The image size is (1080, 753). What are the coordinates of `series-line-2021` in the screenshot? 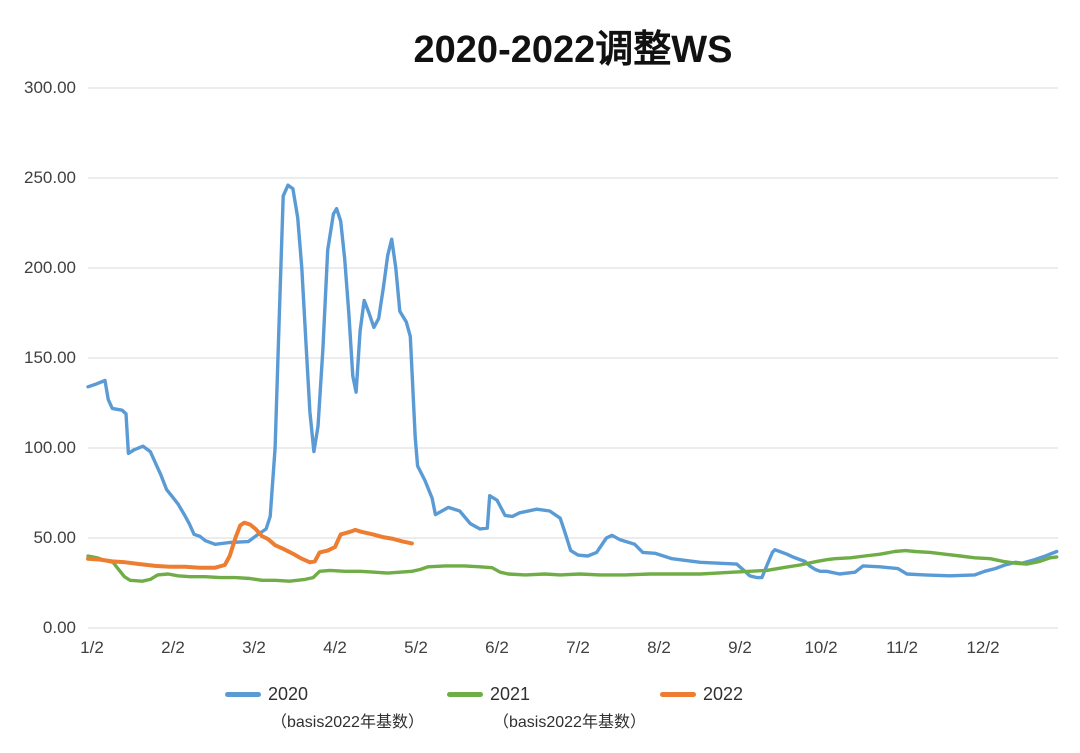 It's located at (572, 565).